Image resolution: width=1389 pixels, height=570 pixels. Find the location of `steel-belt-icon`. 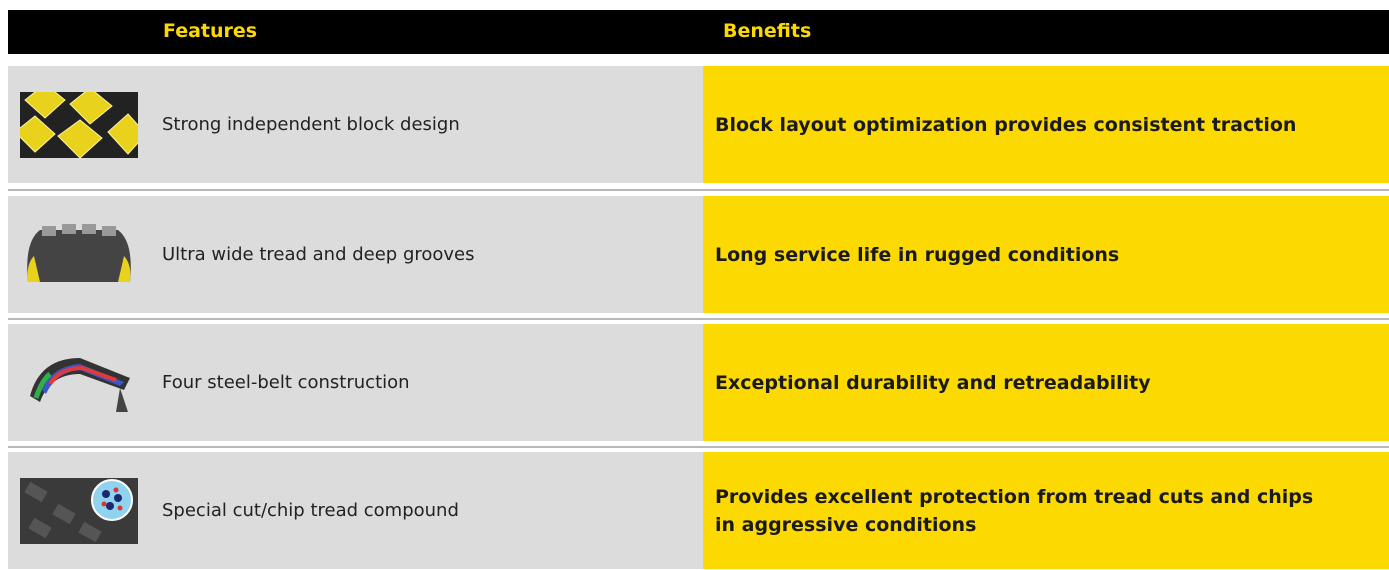

steel-belt-icon is located at coordinates (80, 385).